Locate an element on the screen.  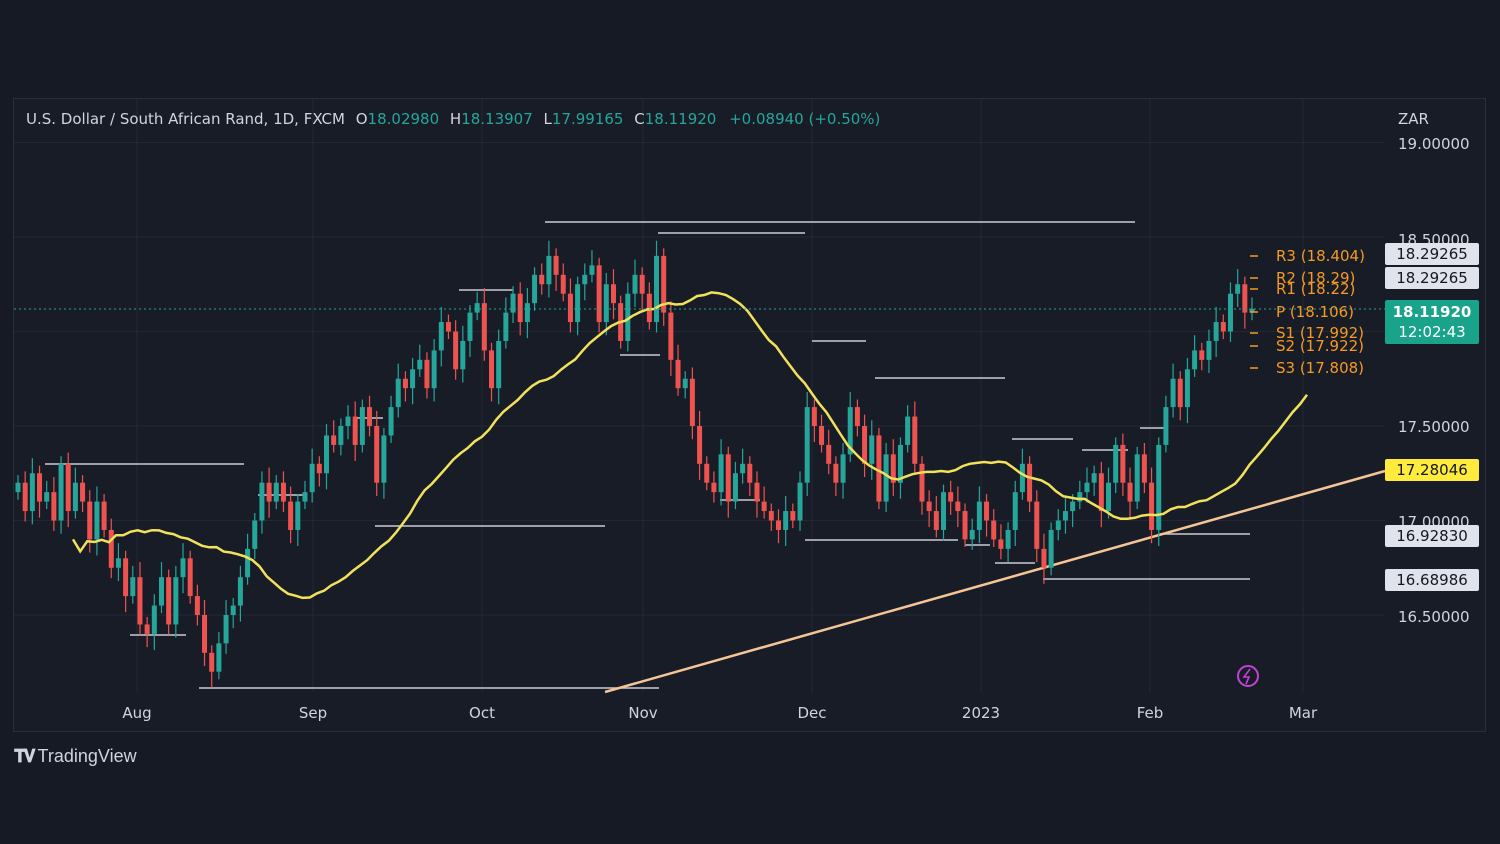
x-tick-label: Oct is located at coordinates (482, 713).